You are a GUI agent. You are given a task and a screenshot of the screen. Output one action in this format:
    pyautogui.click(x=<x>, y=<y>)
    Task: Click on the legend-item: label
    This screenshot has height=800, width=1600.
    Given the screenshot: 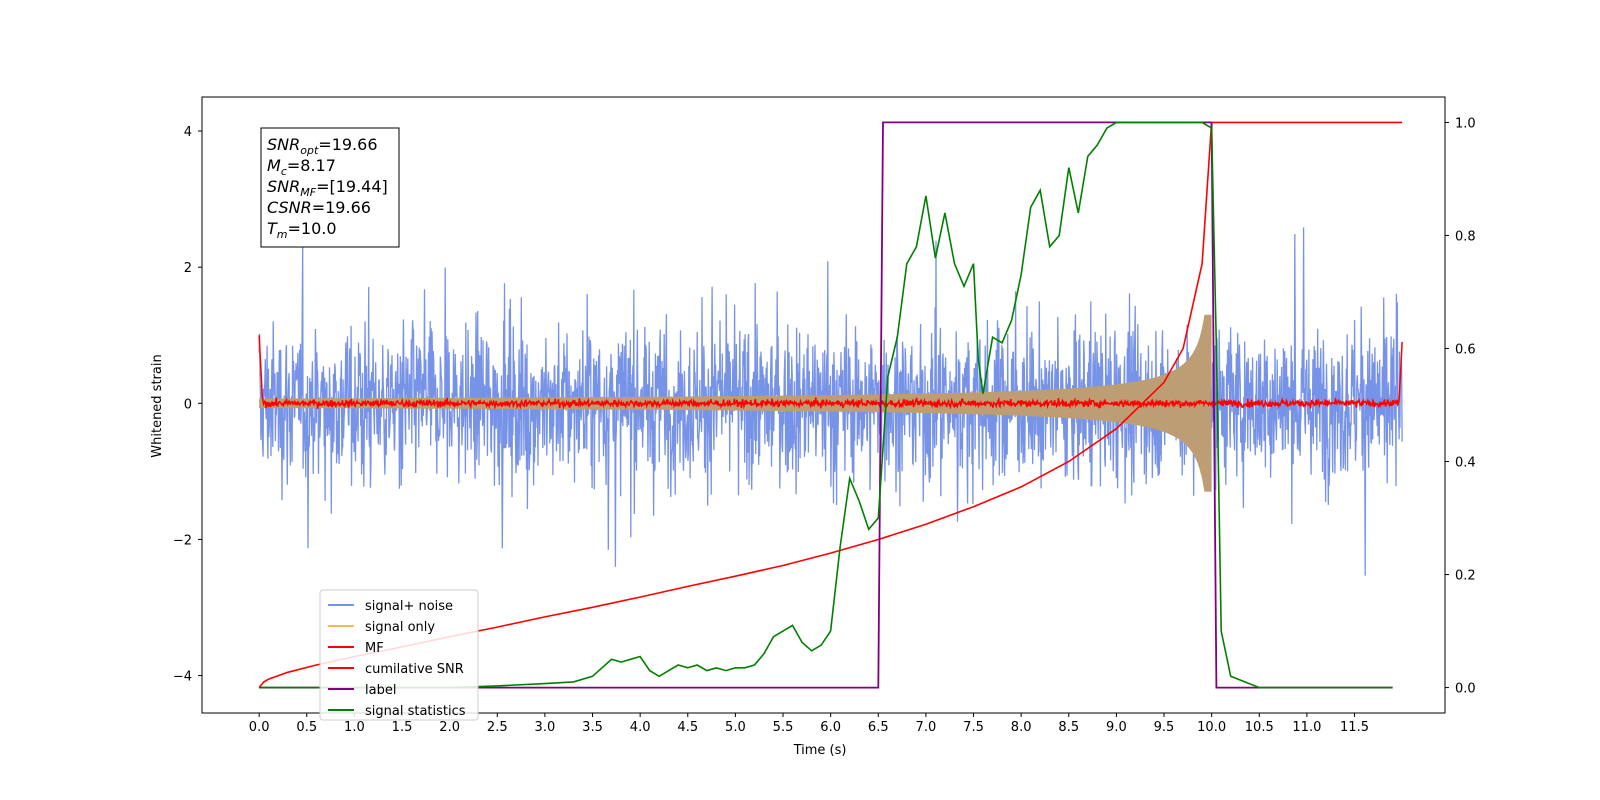 What is the action you would take?
    pyautogui.click(x=362, y=690)
    